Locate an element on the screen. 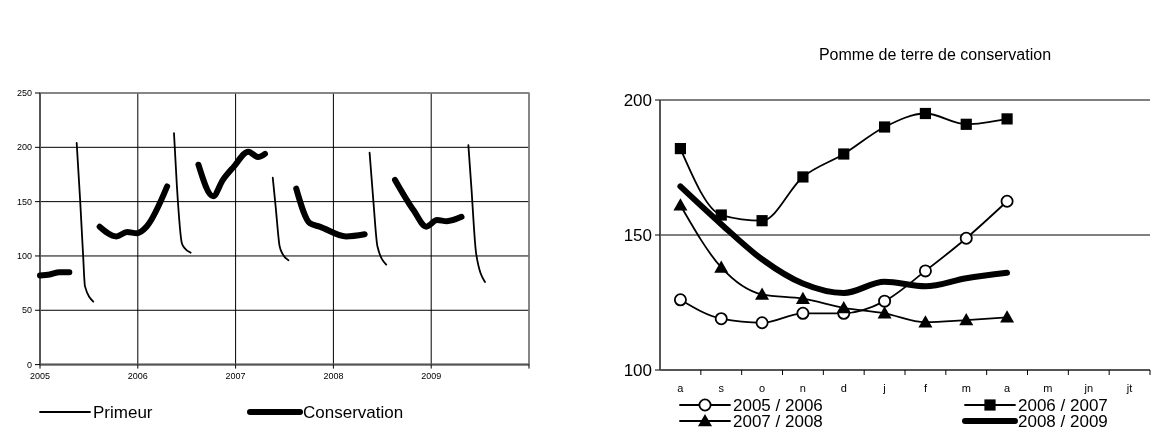 This screenshot has width=1154, height=440. legend-label: Primeur is located at coordinates (123, 412).